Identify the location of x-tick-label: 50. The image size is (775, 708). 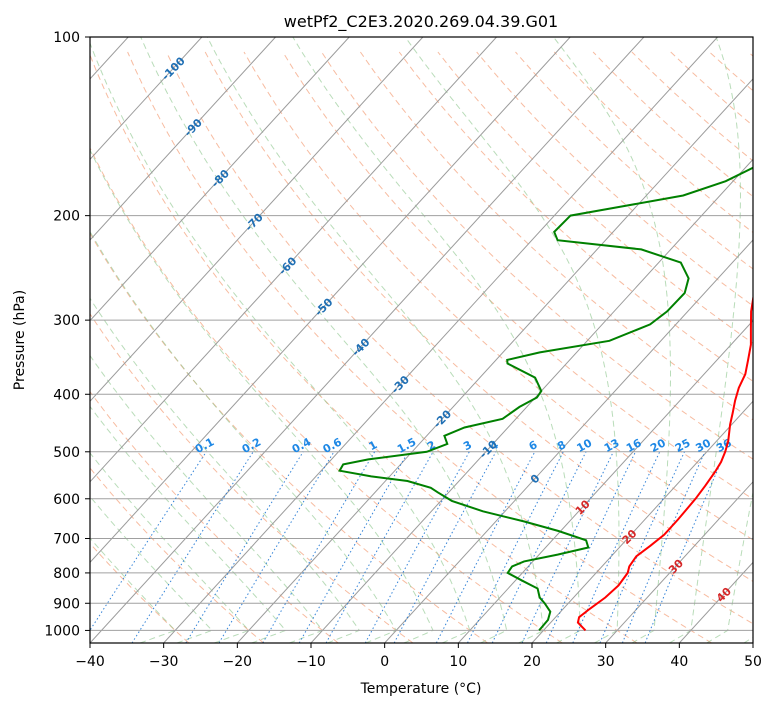
(753, 662).